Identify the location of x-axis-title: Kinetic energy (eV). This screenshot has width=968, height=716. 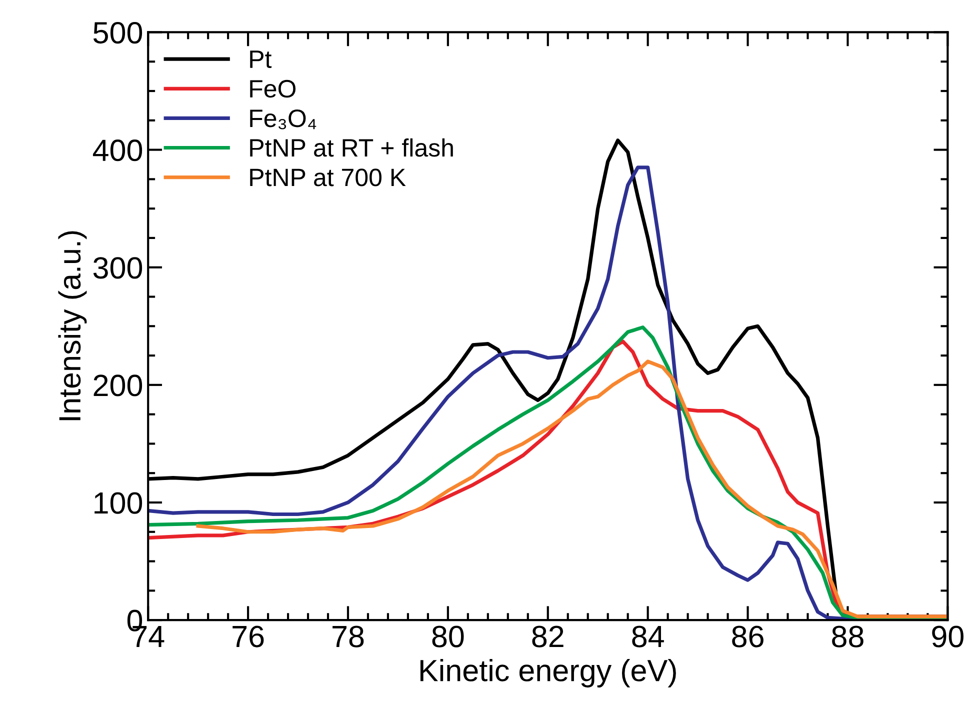
(548, 673).